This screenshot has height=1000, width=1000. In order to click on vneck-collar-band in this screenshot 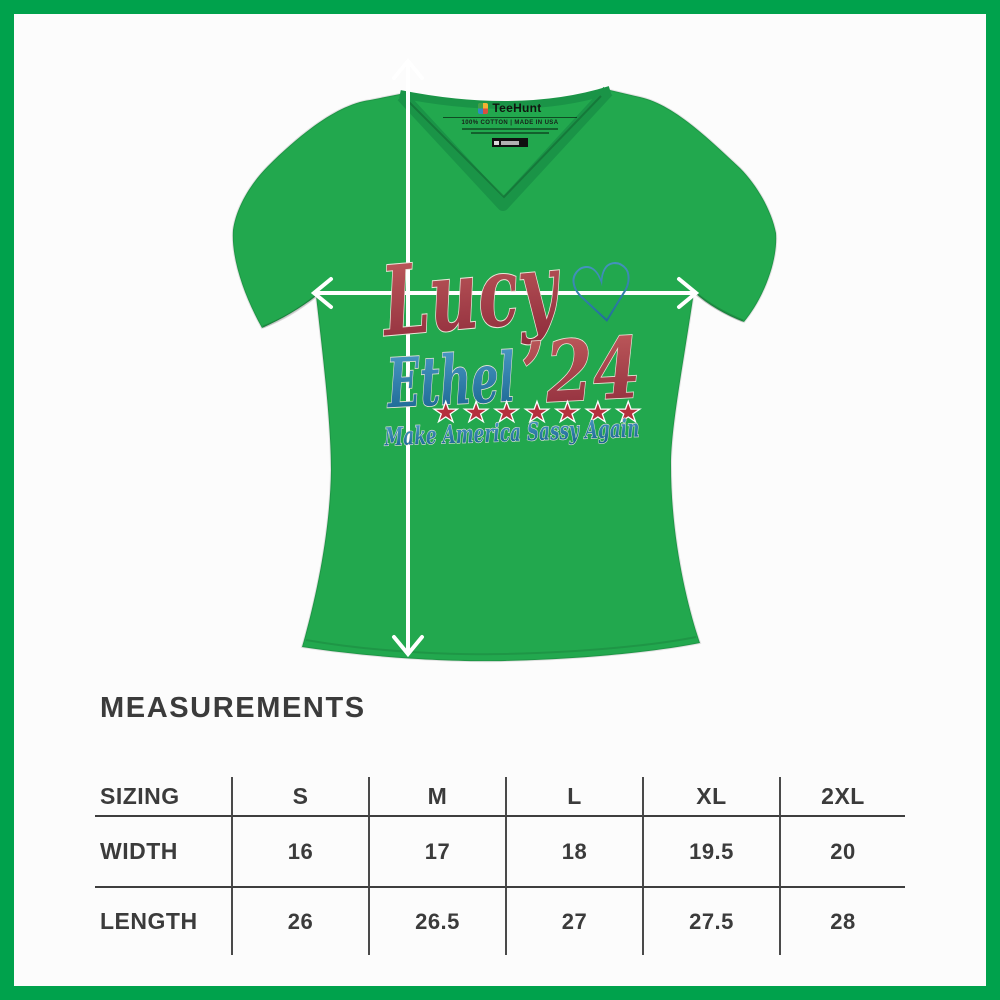, I will do `click(505, 148)`.